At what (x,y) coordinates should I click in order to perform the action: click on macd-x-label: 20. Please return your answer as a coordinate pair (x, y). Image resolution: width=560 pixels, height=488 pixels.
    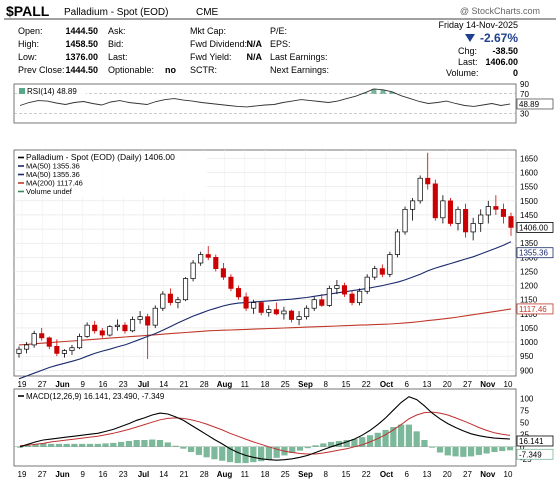
    Looking at the image, I should click on (447, 474).